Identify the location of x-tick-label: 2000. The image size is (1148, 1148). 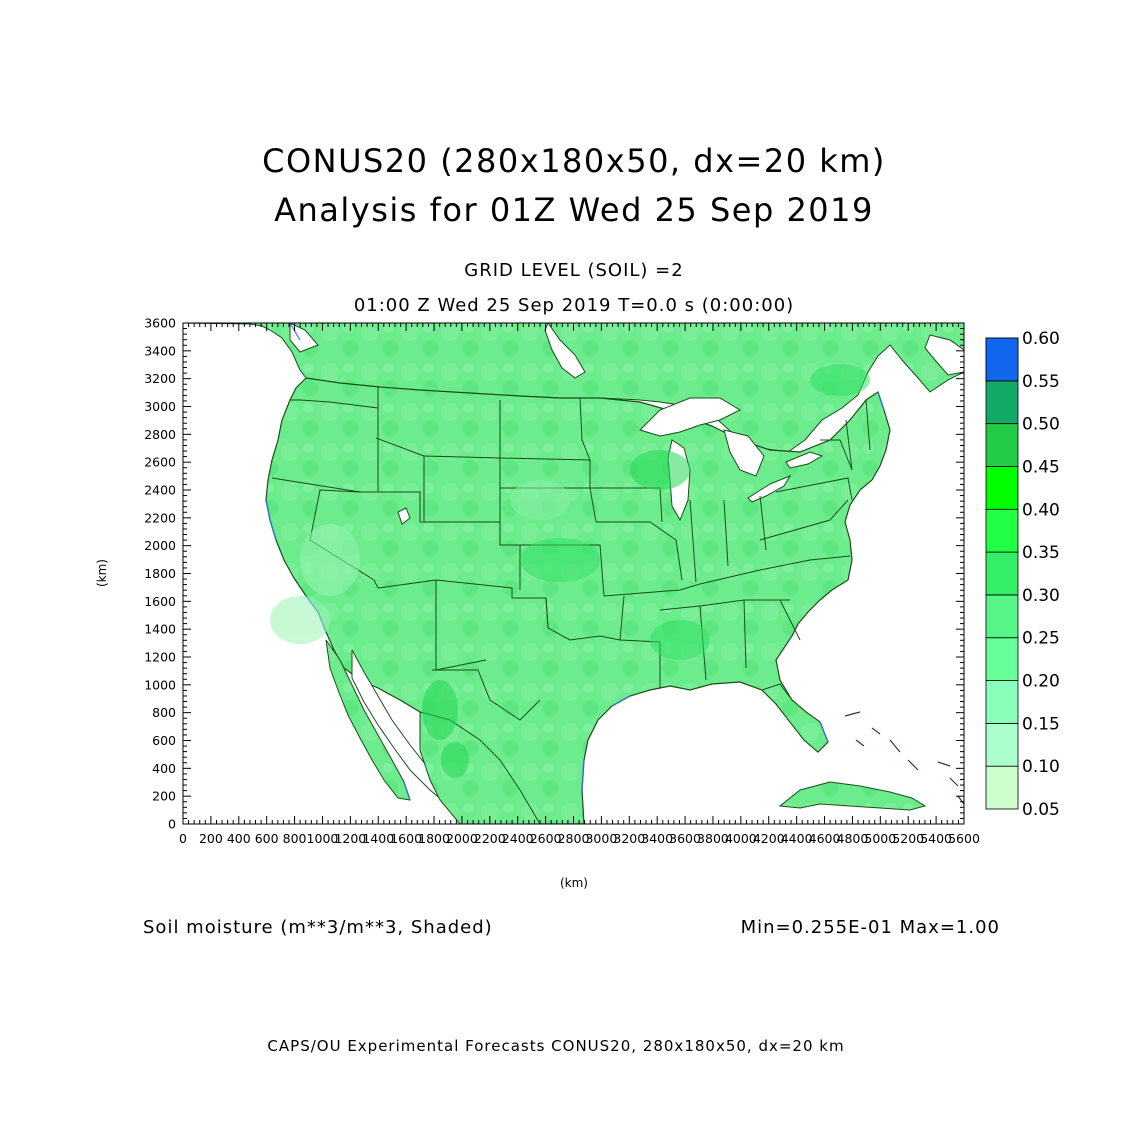
(462, 838).